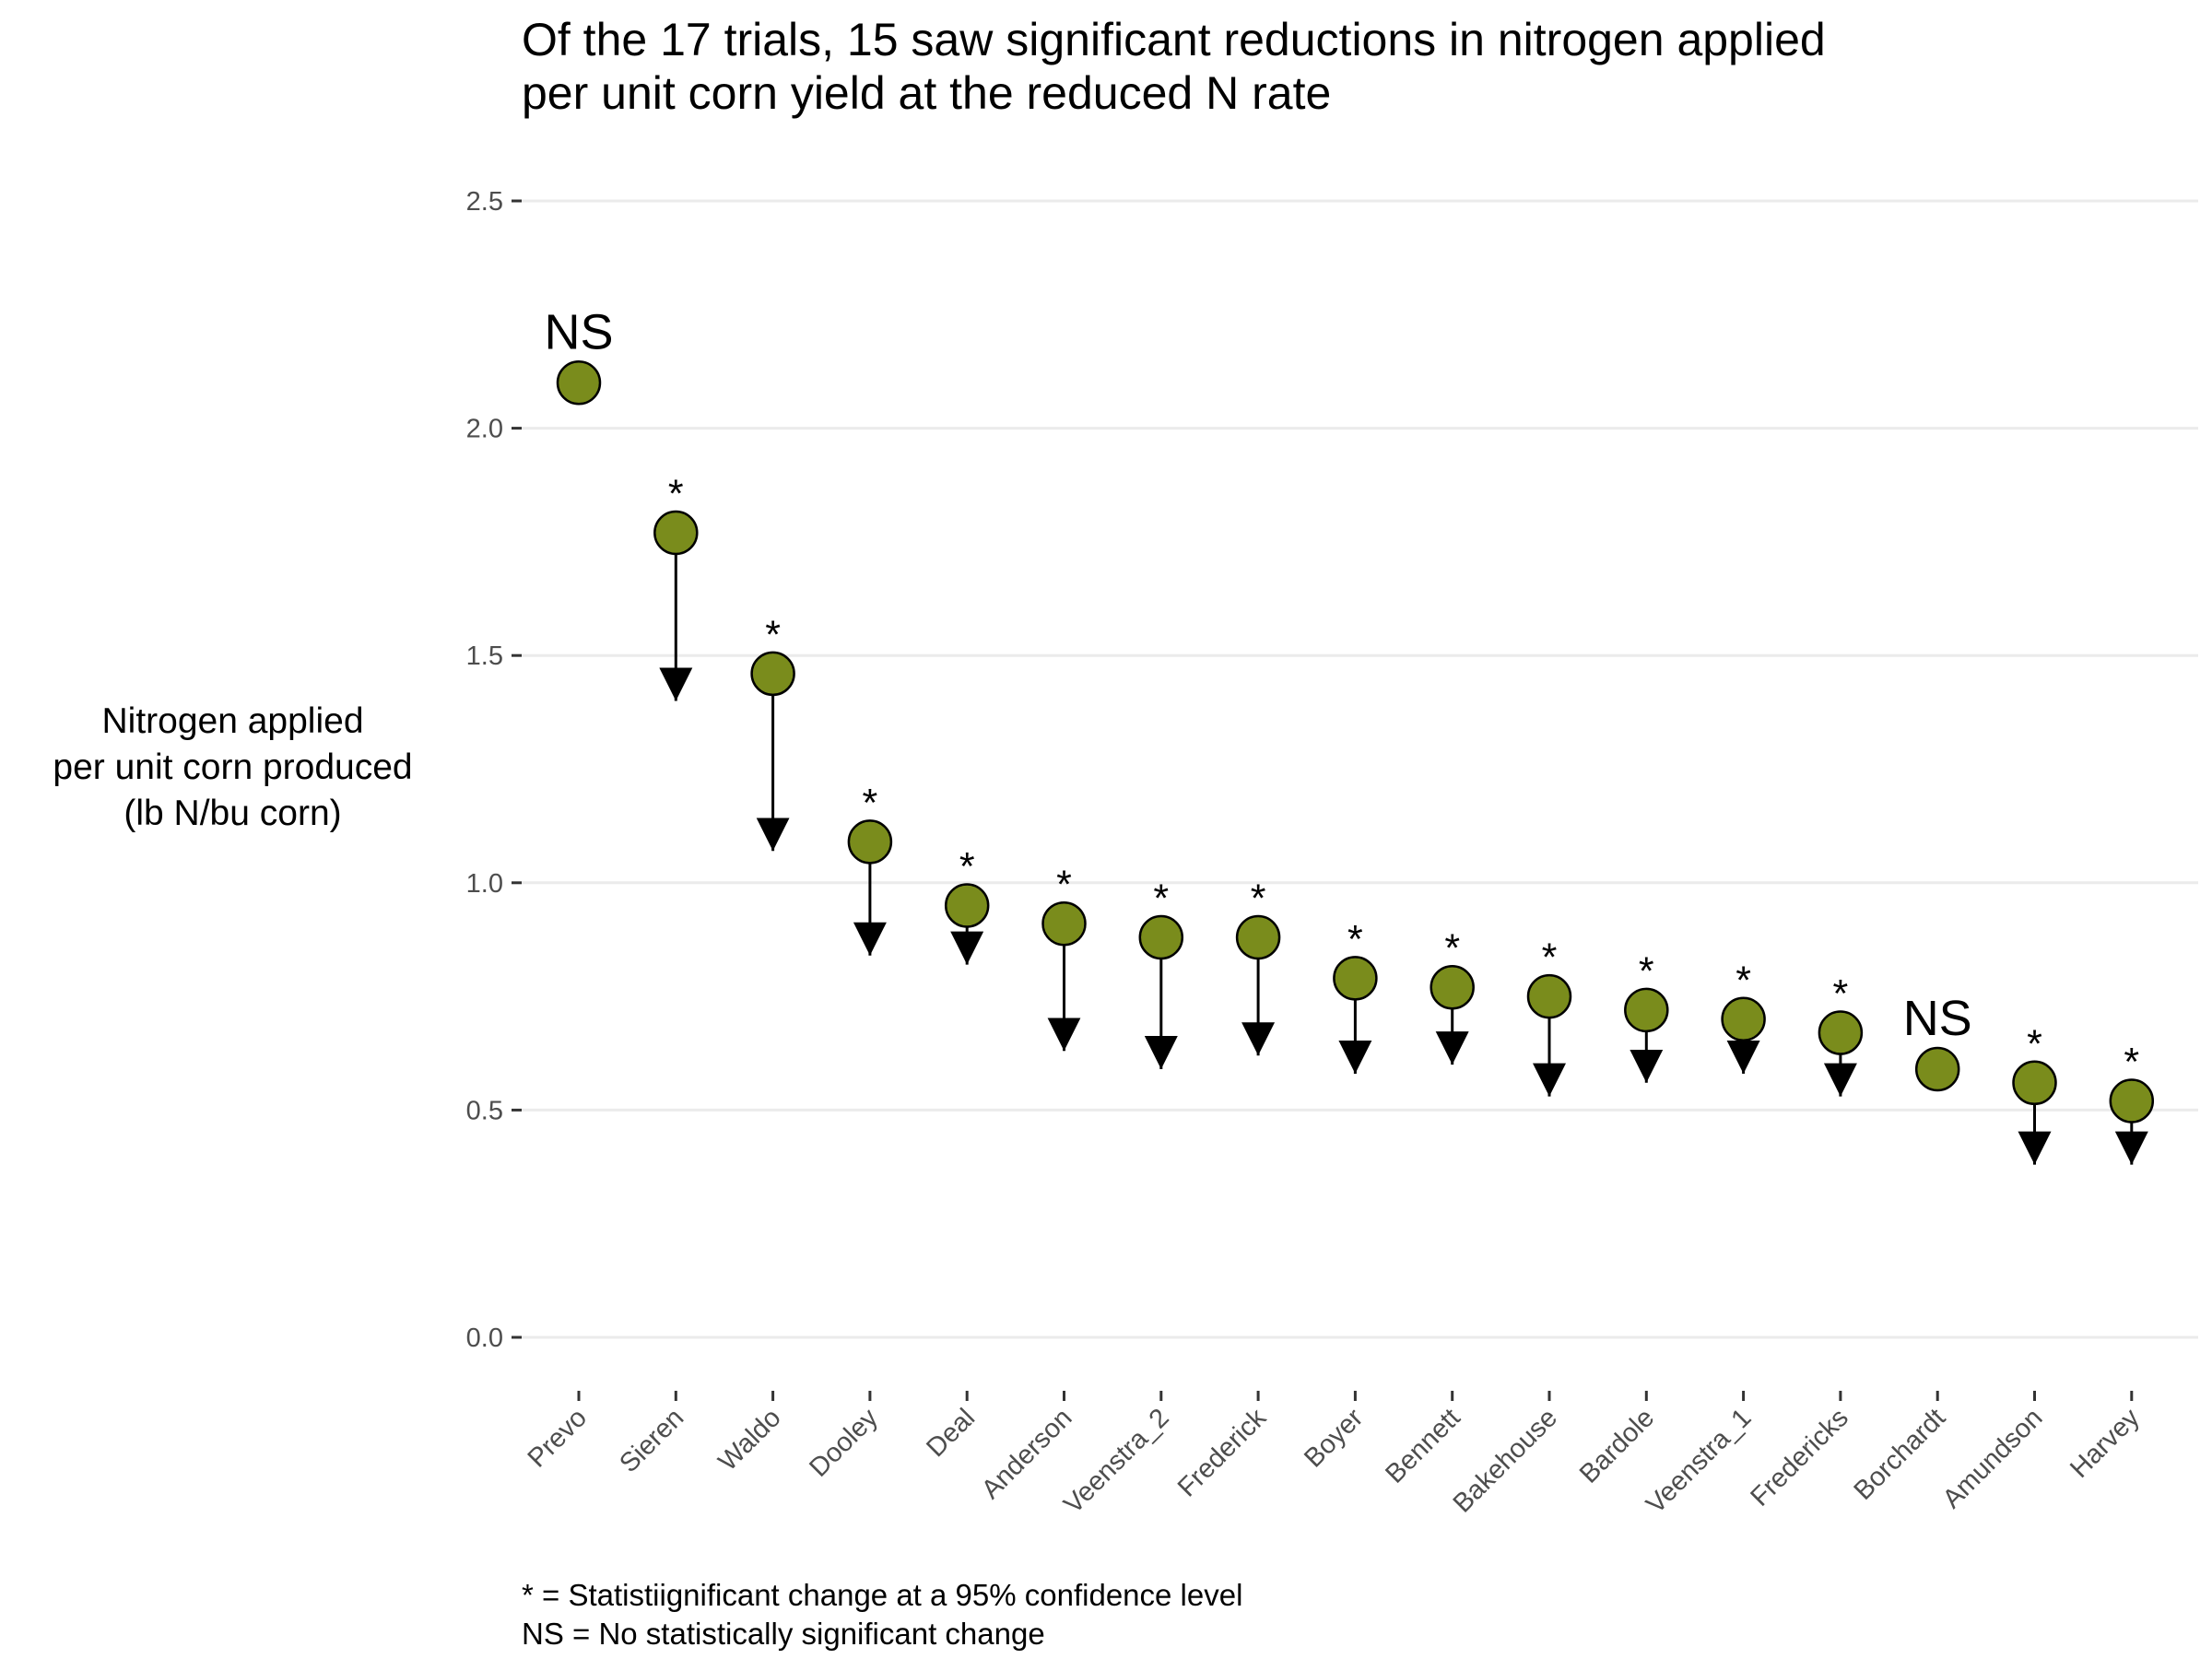  I want to click on x-tick-label: Bardole, so click(1617, 1445).